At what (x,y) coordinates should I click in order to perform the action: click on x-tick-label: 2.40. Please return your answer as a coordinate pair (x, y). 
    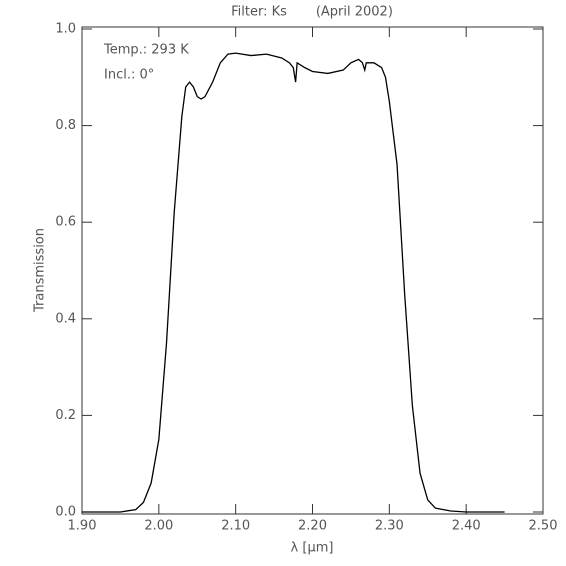
    Looking at the image, I should click on (466, 526).